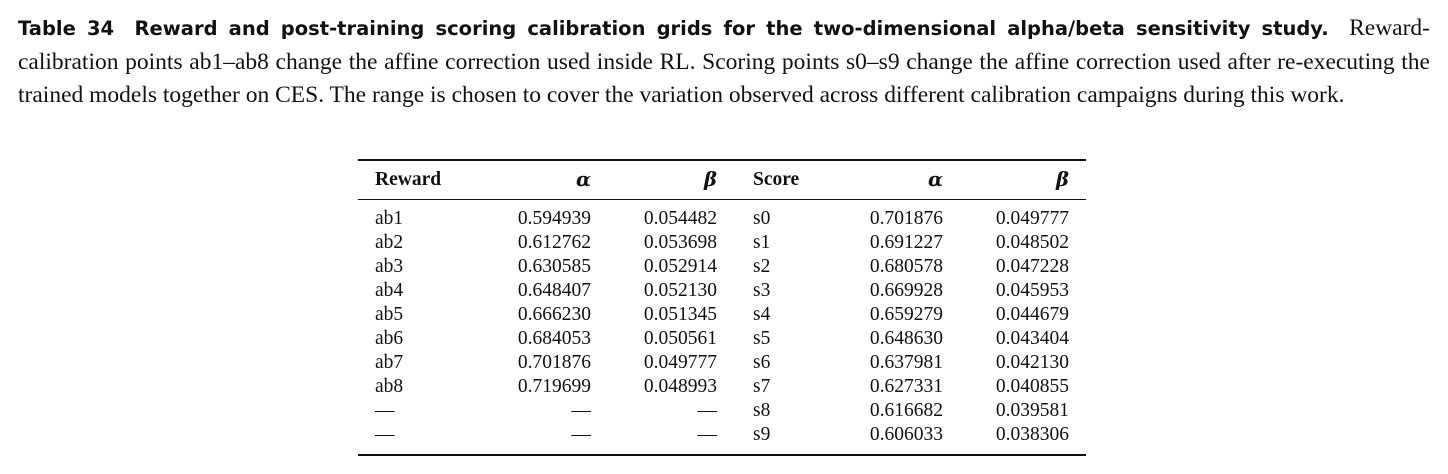  I want to click on header-cell: Score, so click(776, 179).